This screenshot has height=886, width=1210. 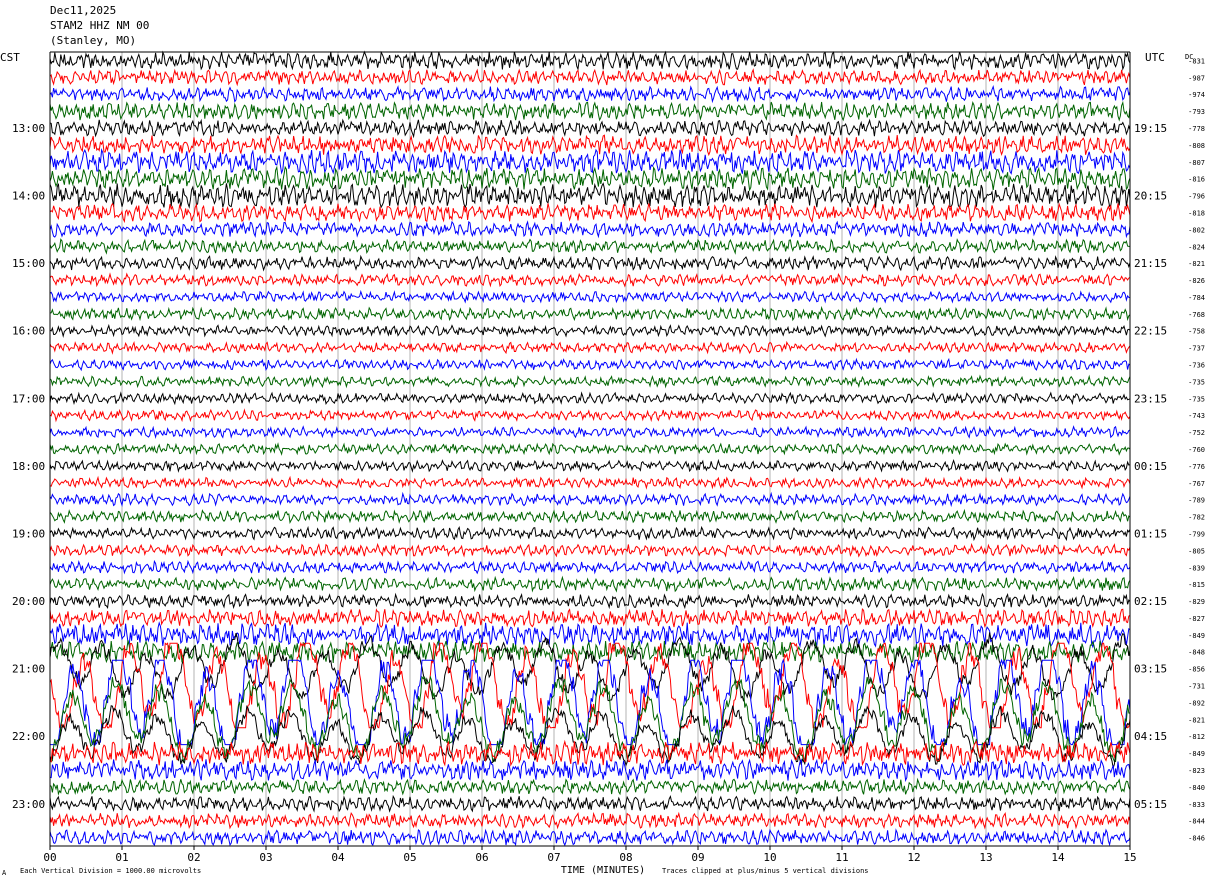 I want to click on right-hour-label: 20:15, so click(x=1150, y=196).